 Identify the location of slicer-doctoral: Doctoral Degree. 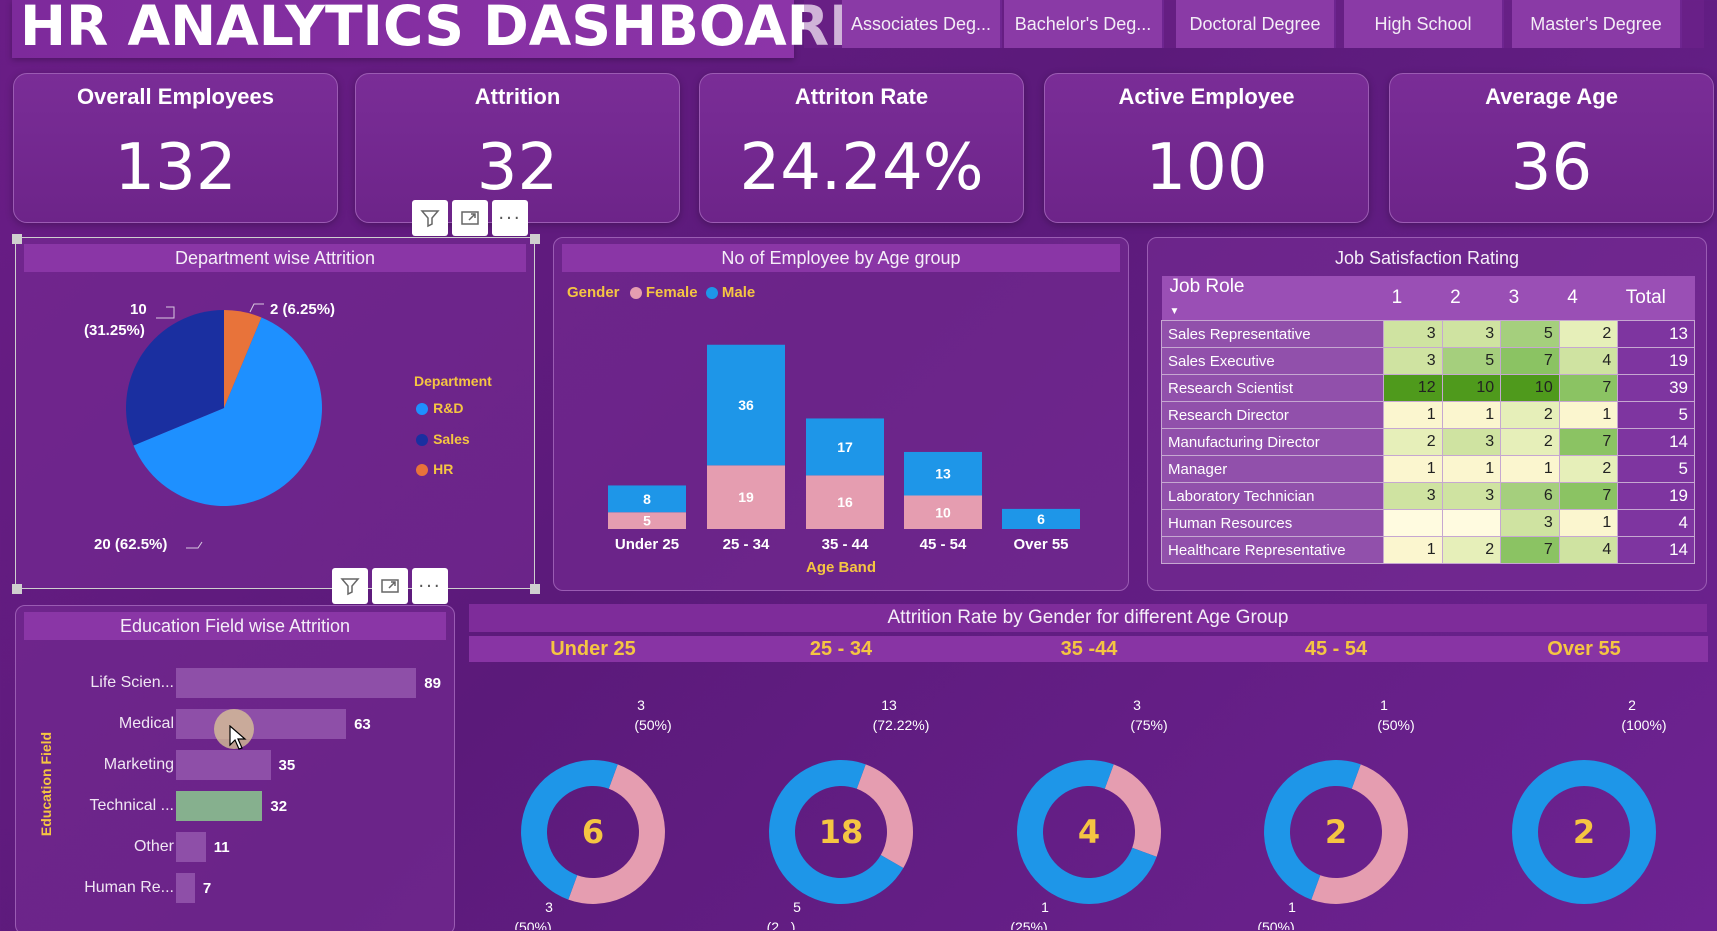
(1256, 24).